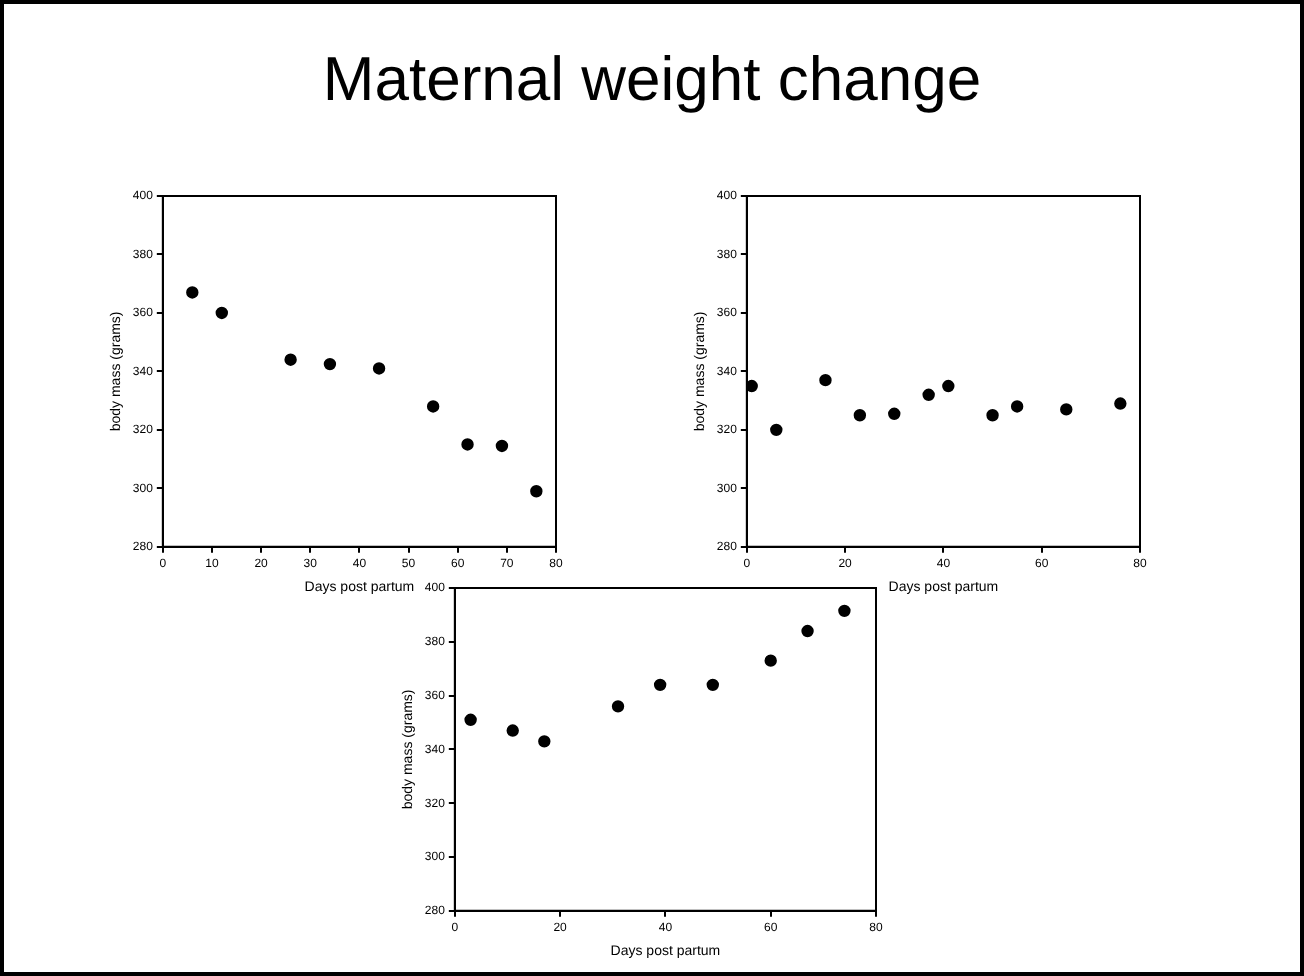  What do you see at coordinates (652, 80) in the screenshot?
I see `chart-title: Maternal weight change` at bounding box center [652, 80].